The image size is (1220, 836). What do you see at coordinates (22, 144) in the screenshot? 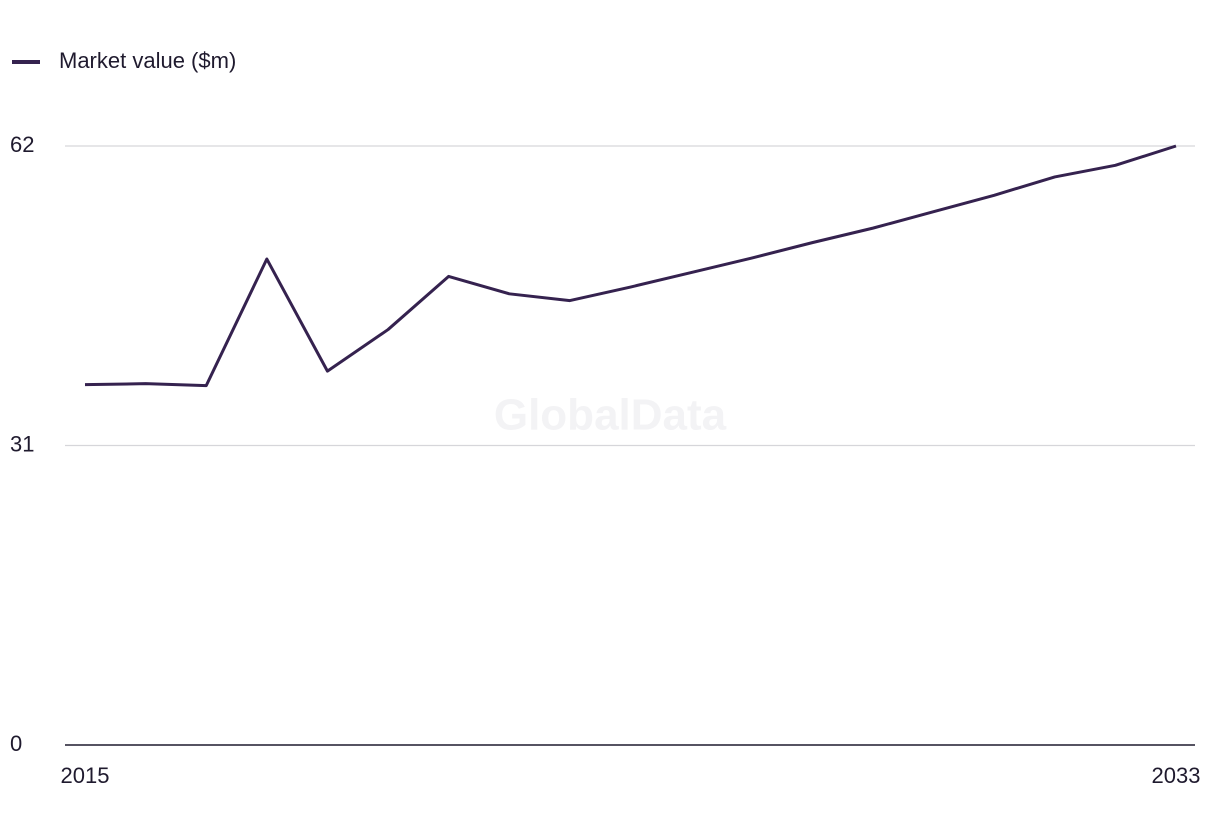
I see `y-tick-label: 62` at bounding box center [22, 144].